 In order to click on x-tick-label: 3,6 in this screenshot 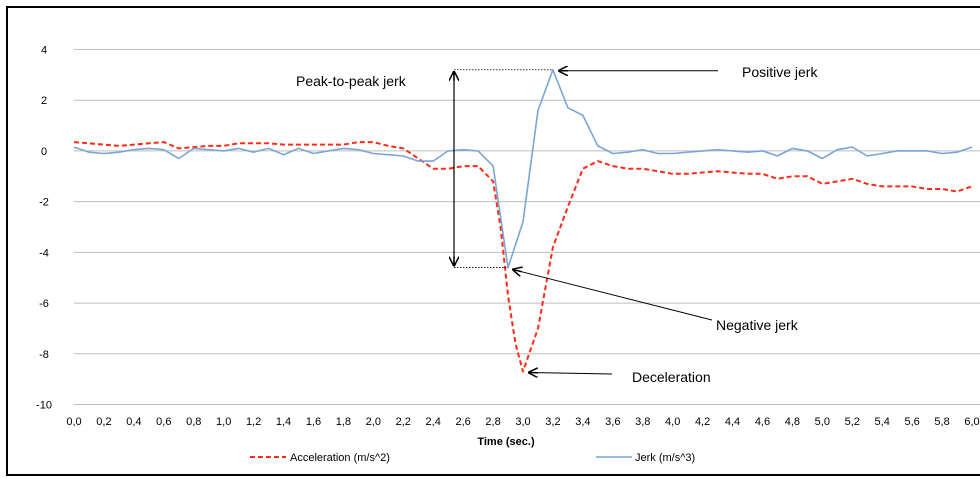, I will do `click(612, 422)`.